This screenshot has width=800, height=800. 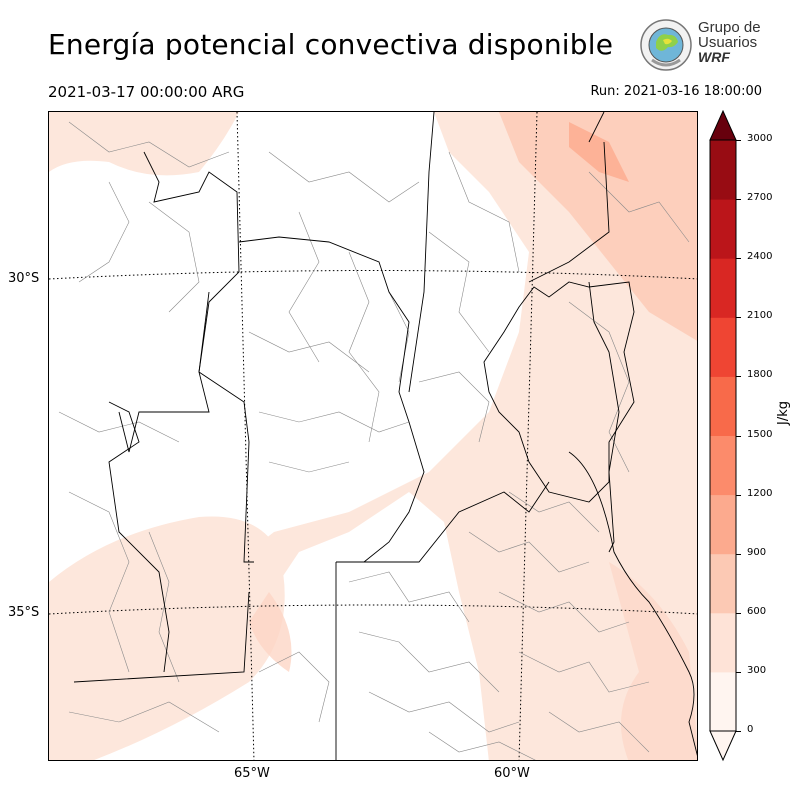 What do you see at coordinates (252, 773) in the screenshot?
I see `lon-label-65w: 65°W` at bounding box center [252, 773].